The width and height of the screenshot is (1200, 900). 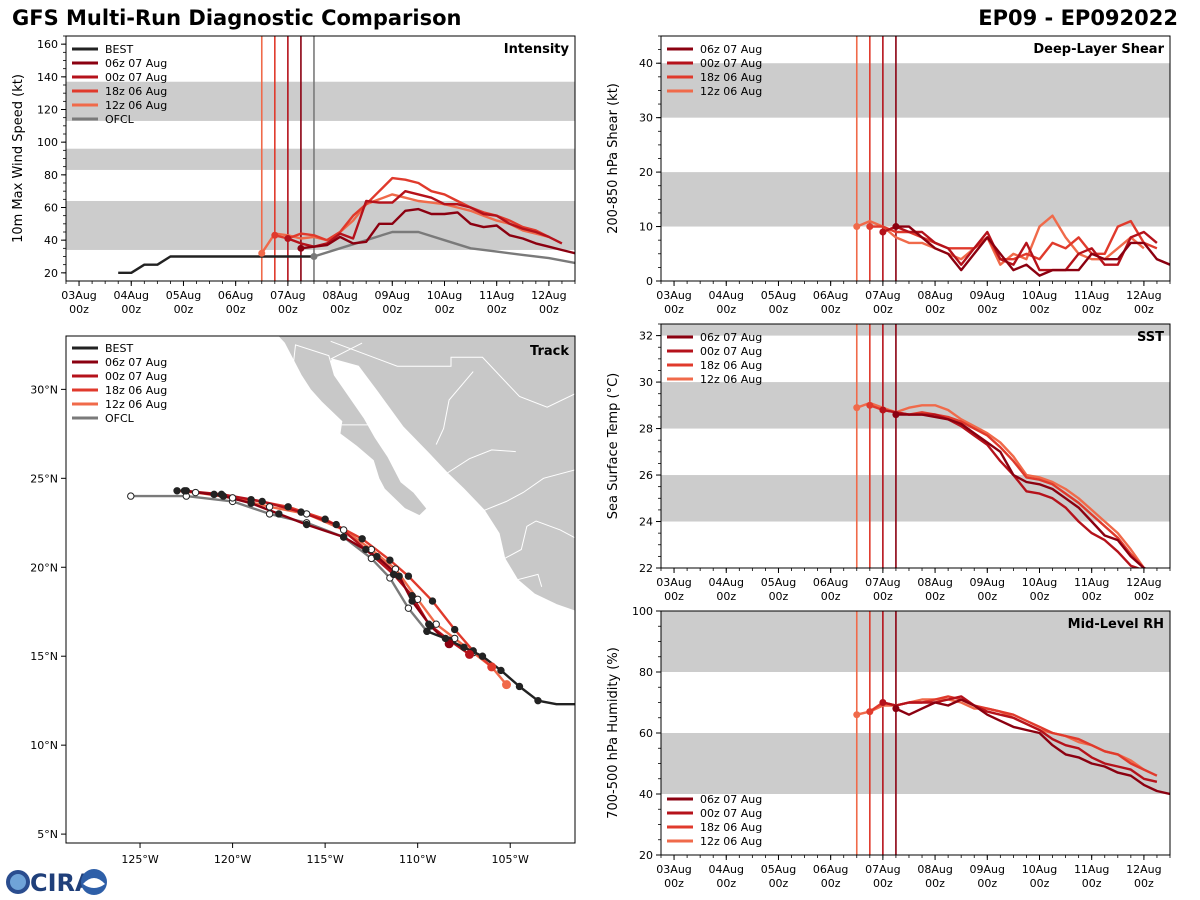 I want to click on legend-label: 06z 07 Aug, so click(x=731, y=799).